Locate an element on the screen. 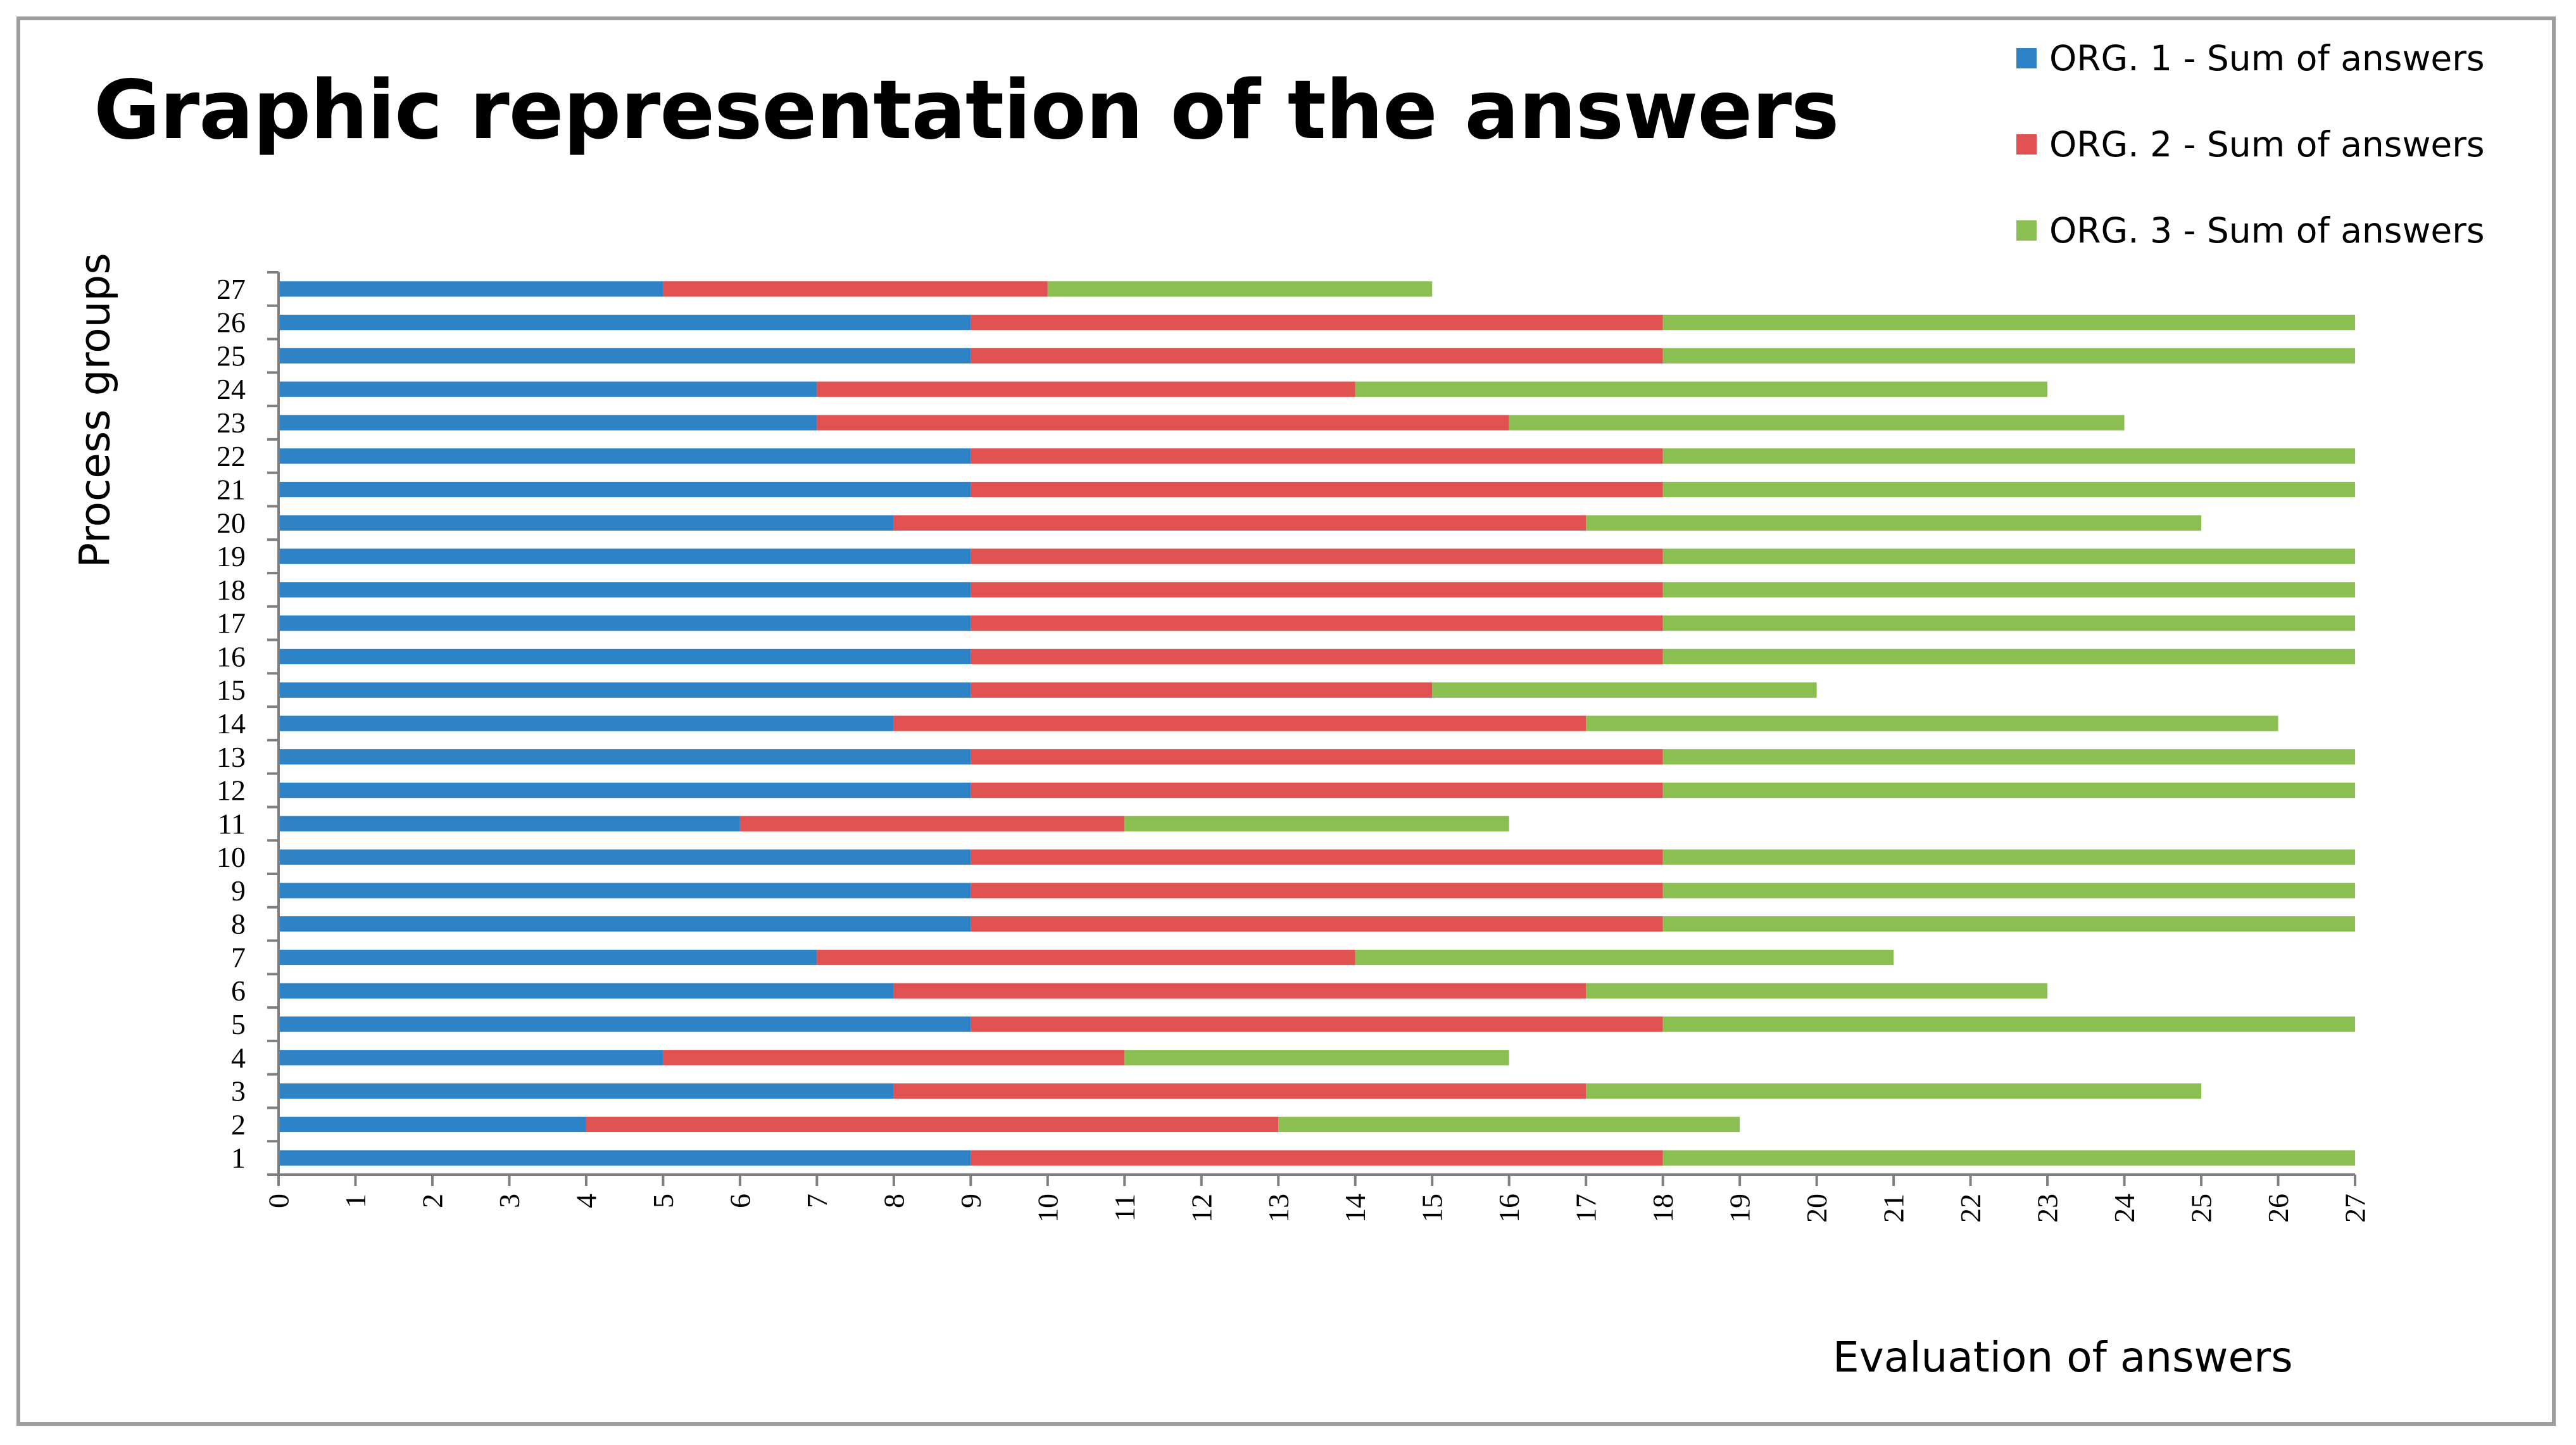 This screenshot has width=2576, height=1445. y-tick-label: 24 is located at coordinates (231, 389).